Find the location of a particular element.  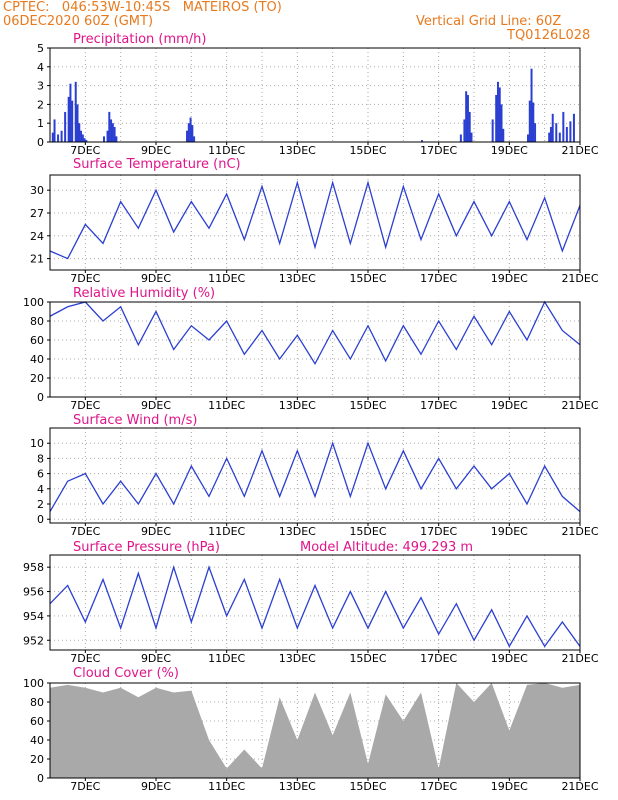

panel-title: Surface Wind (m/s) is located at coordinates (135, 420).